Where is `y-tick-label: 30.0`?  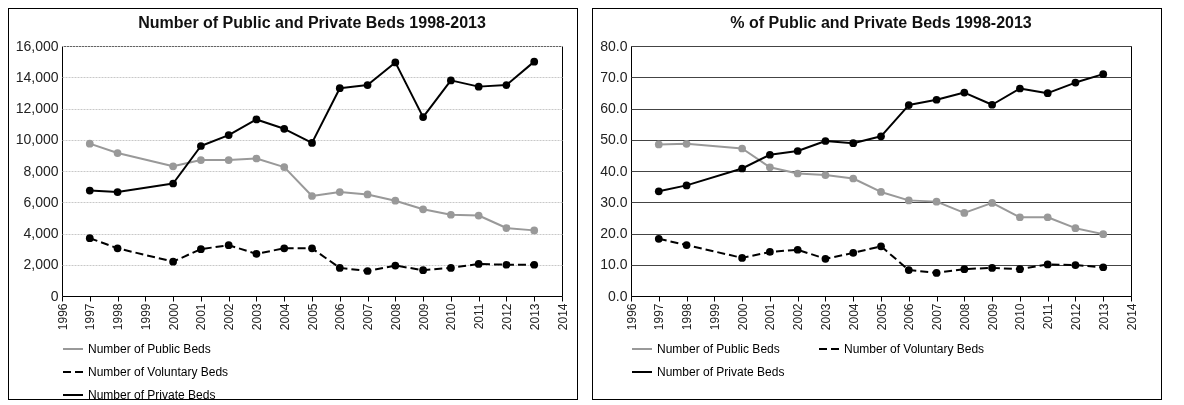
y-tick-label: 30.0 is located at coordinates (614, 201).